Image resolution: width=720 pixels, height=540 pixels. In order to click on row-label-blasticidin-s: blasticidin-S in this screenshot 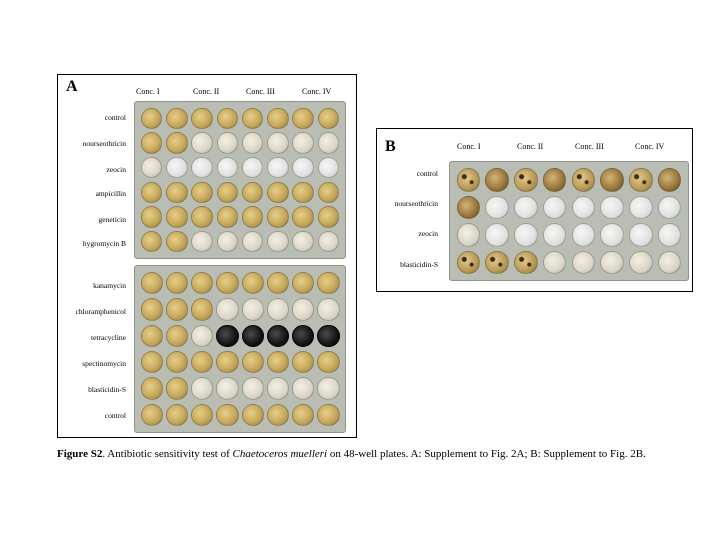, I will do `click(107, 389)`.